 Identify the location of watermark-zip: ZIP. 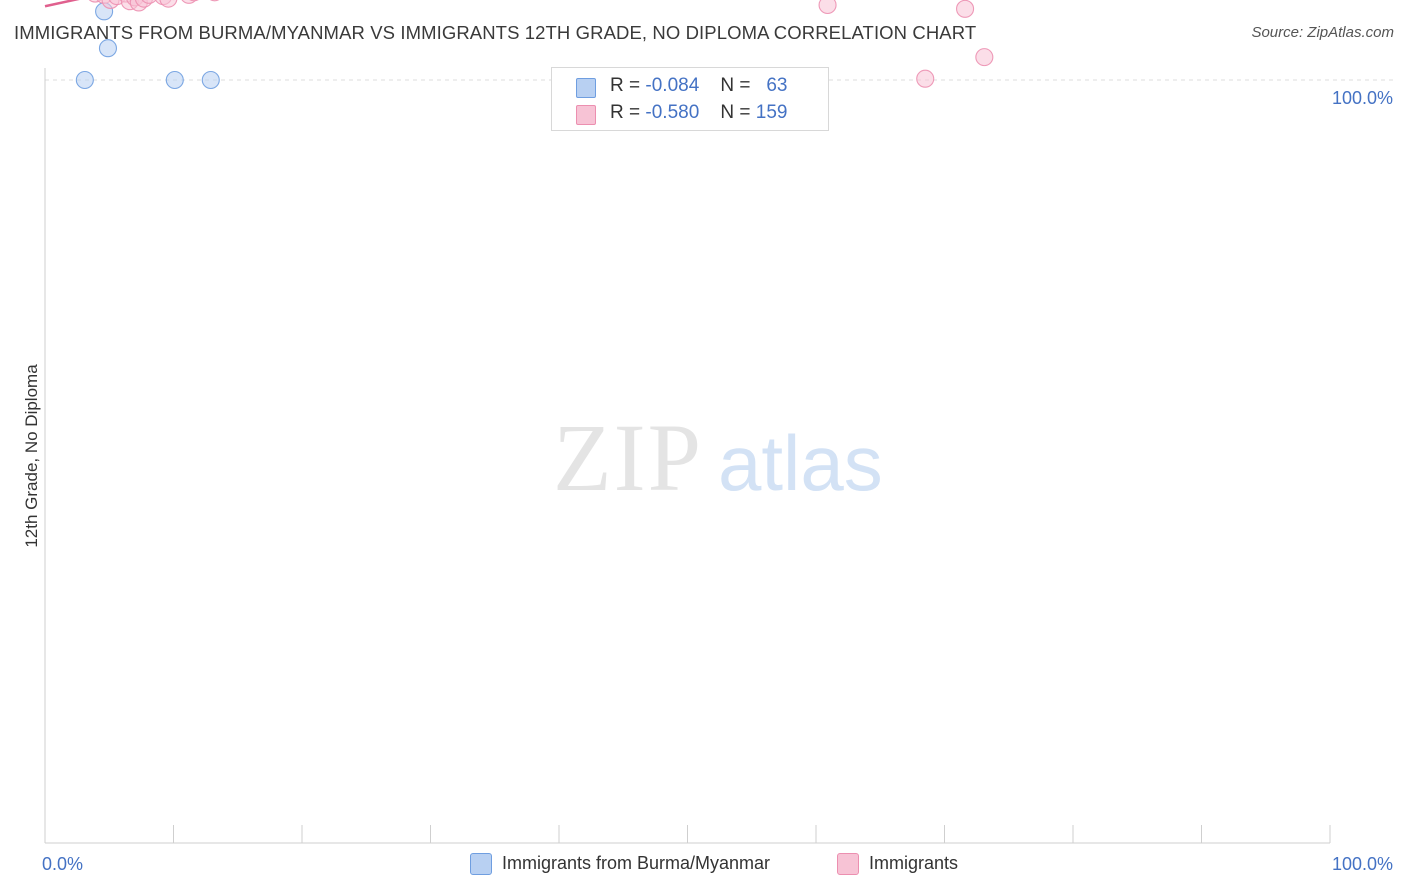
(628, 457).